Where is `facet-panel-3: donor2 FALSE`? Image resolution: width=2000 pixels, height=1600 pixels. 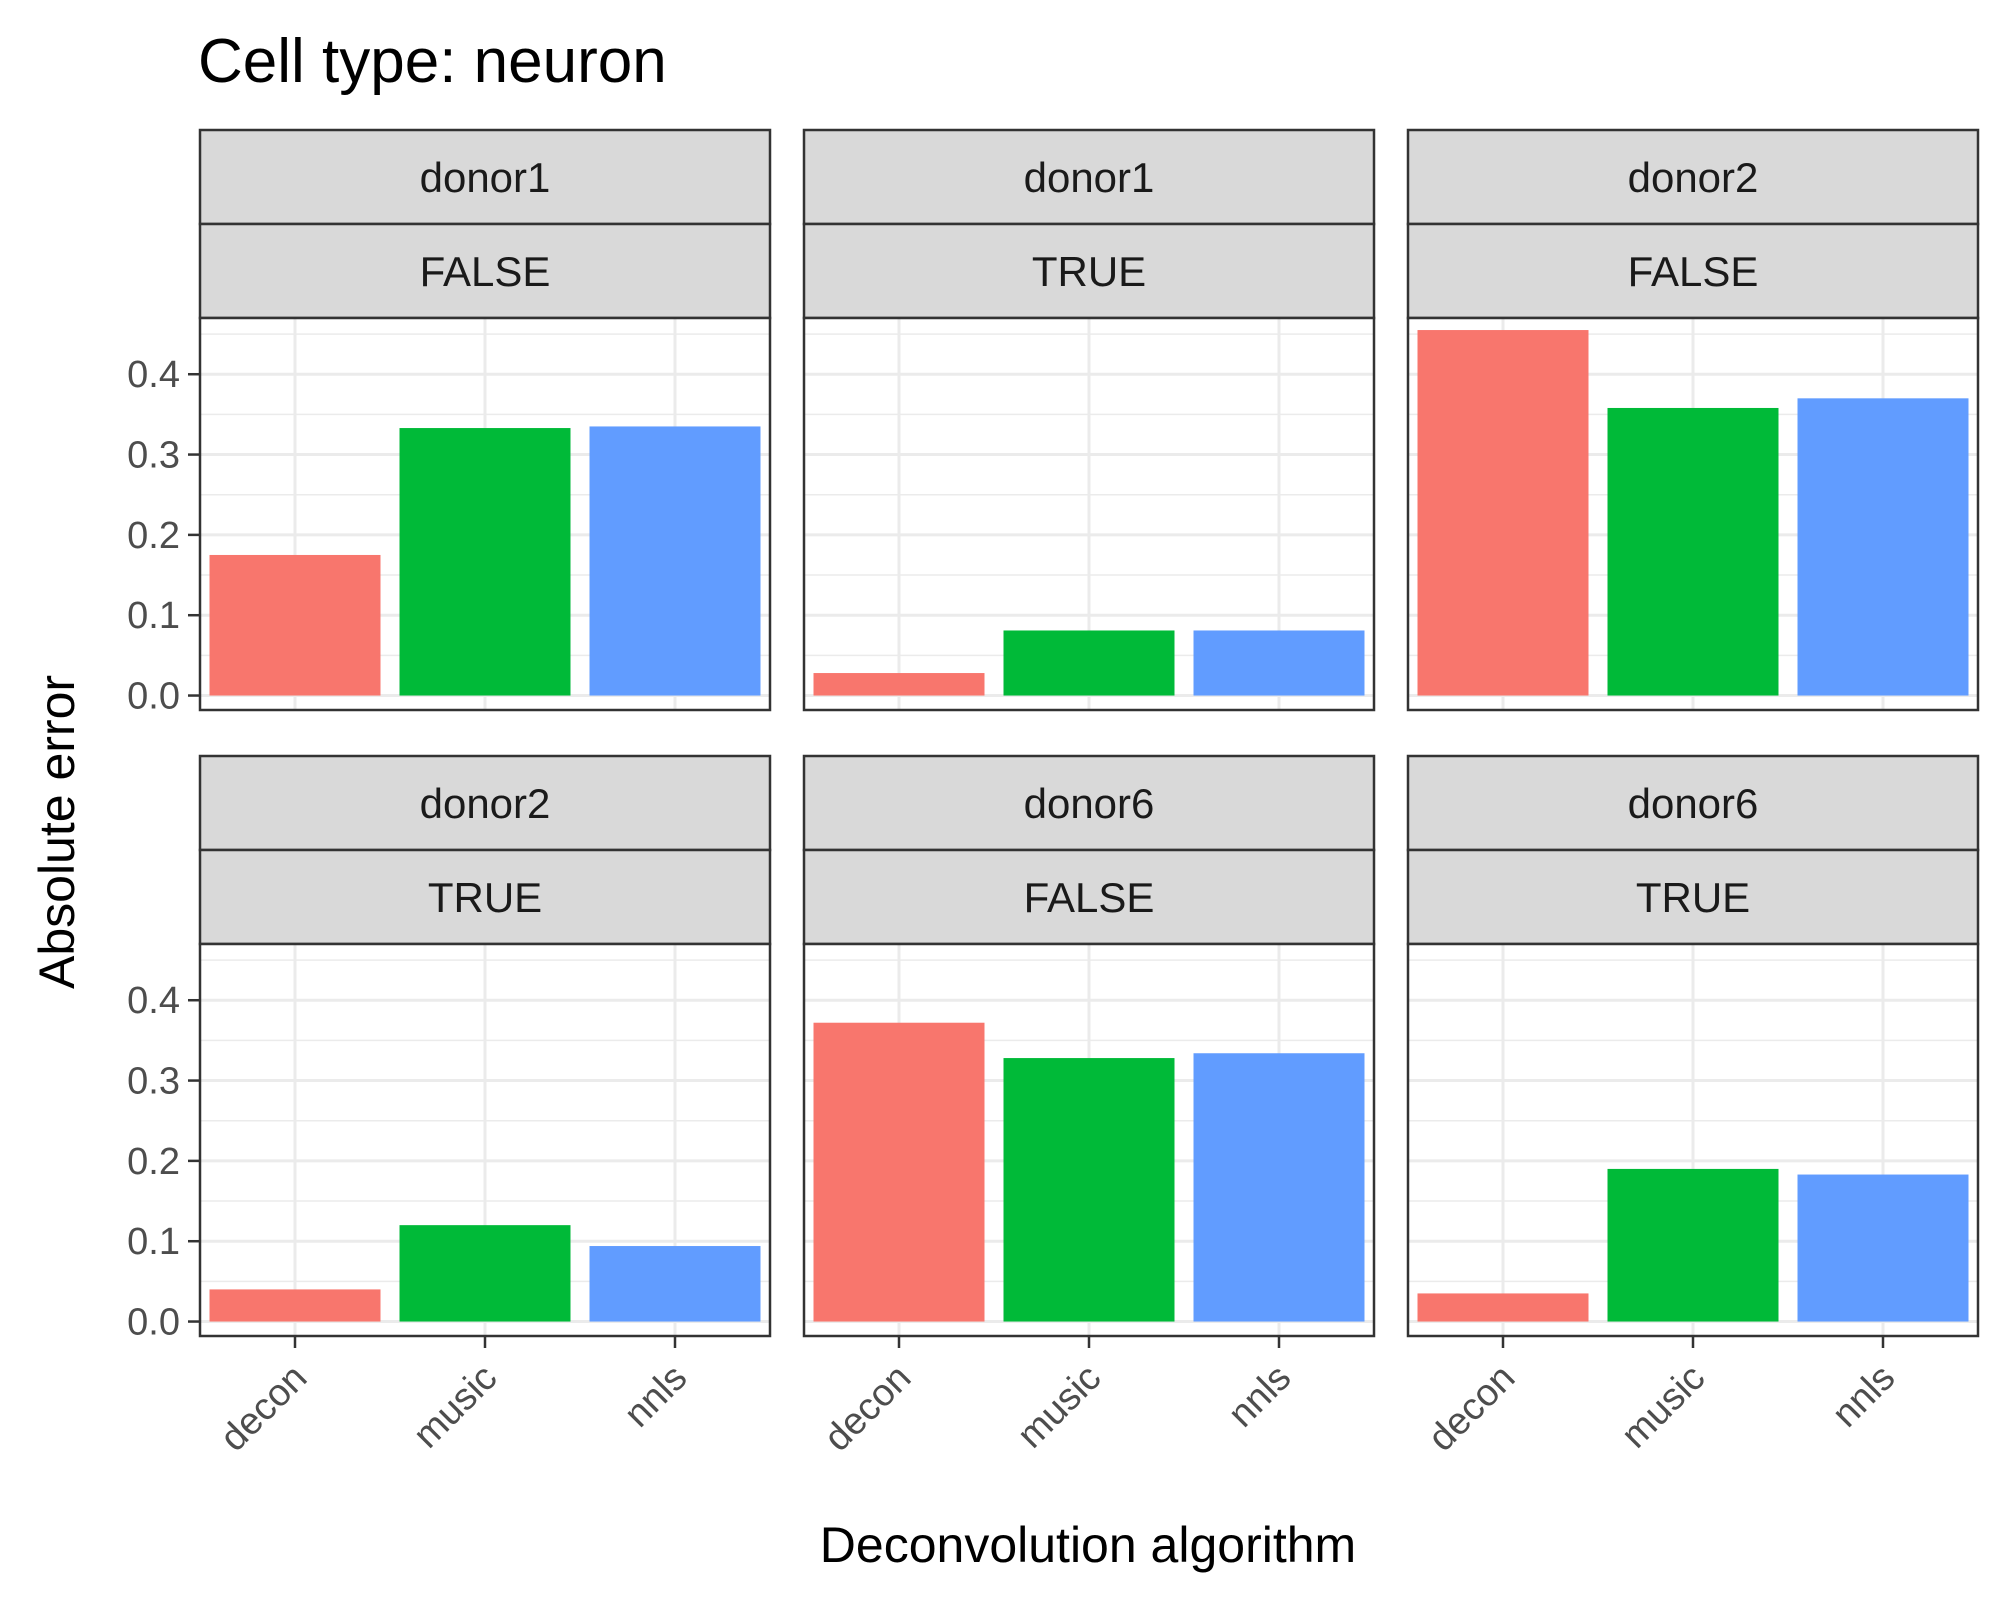
facet-panel-3: donor2 FALSE is located at coordinates (1693, 420).